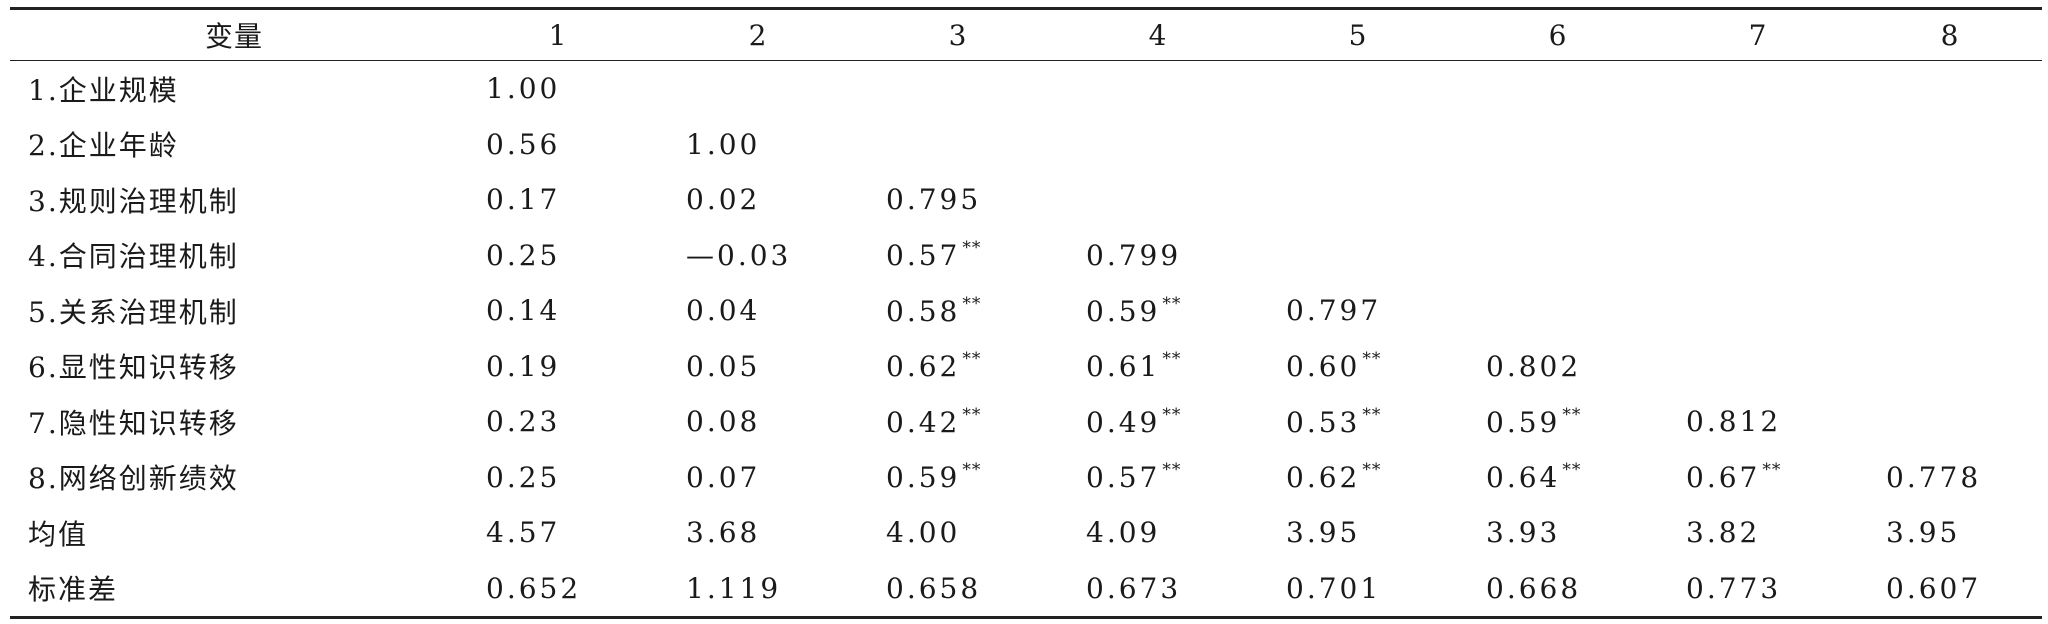 This screenshot has width=2048, height=624. I want to click on cell-value: 0.14, so click(523, 311).